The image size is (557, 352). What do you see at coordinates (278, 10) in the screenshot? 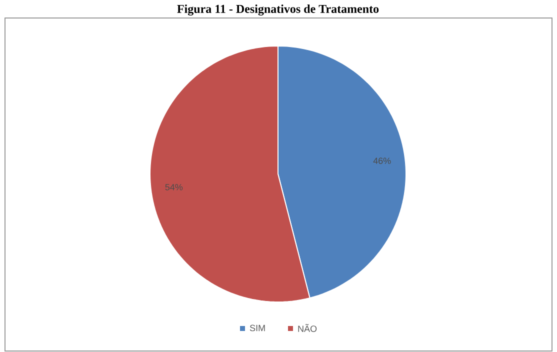
I see `chart-title: Figura 11 - Designativos de Tratamento` at bounding box center [278, 10].